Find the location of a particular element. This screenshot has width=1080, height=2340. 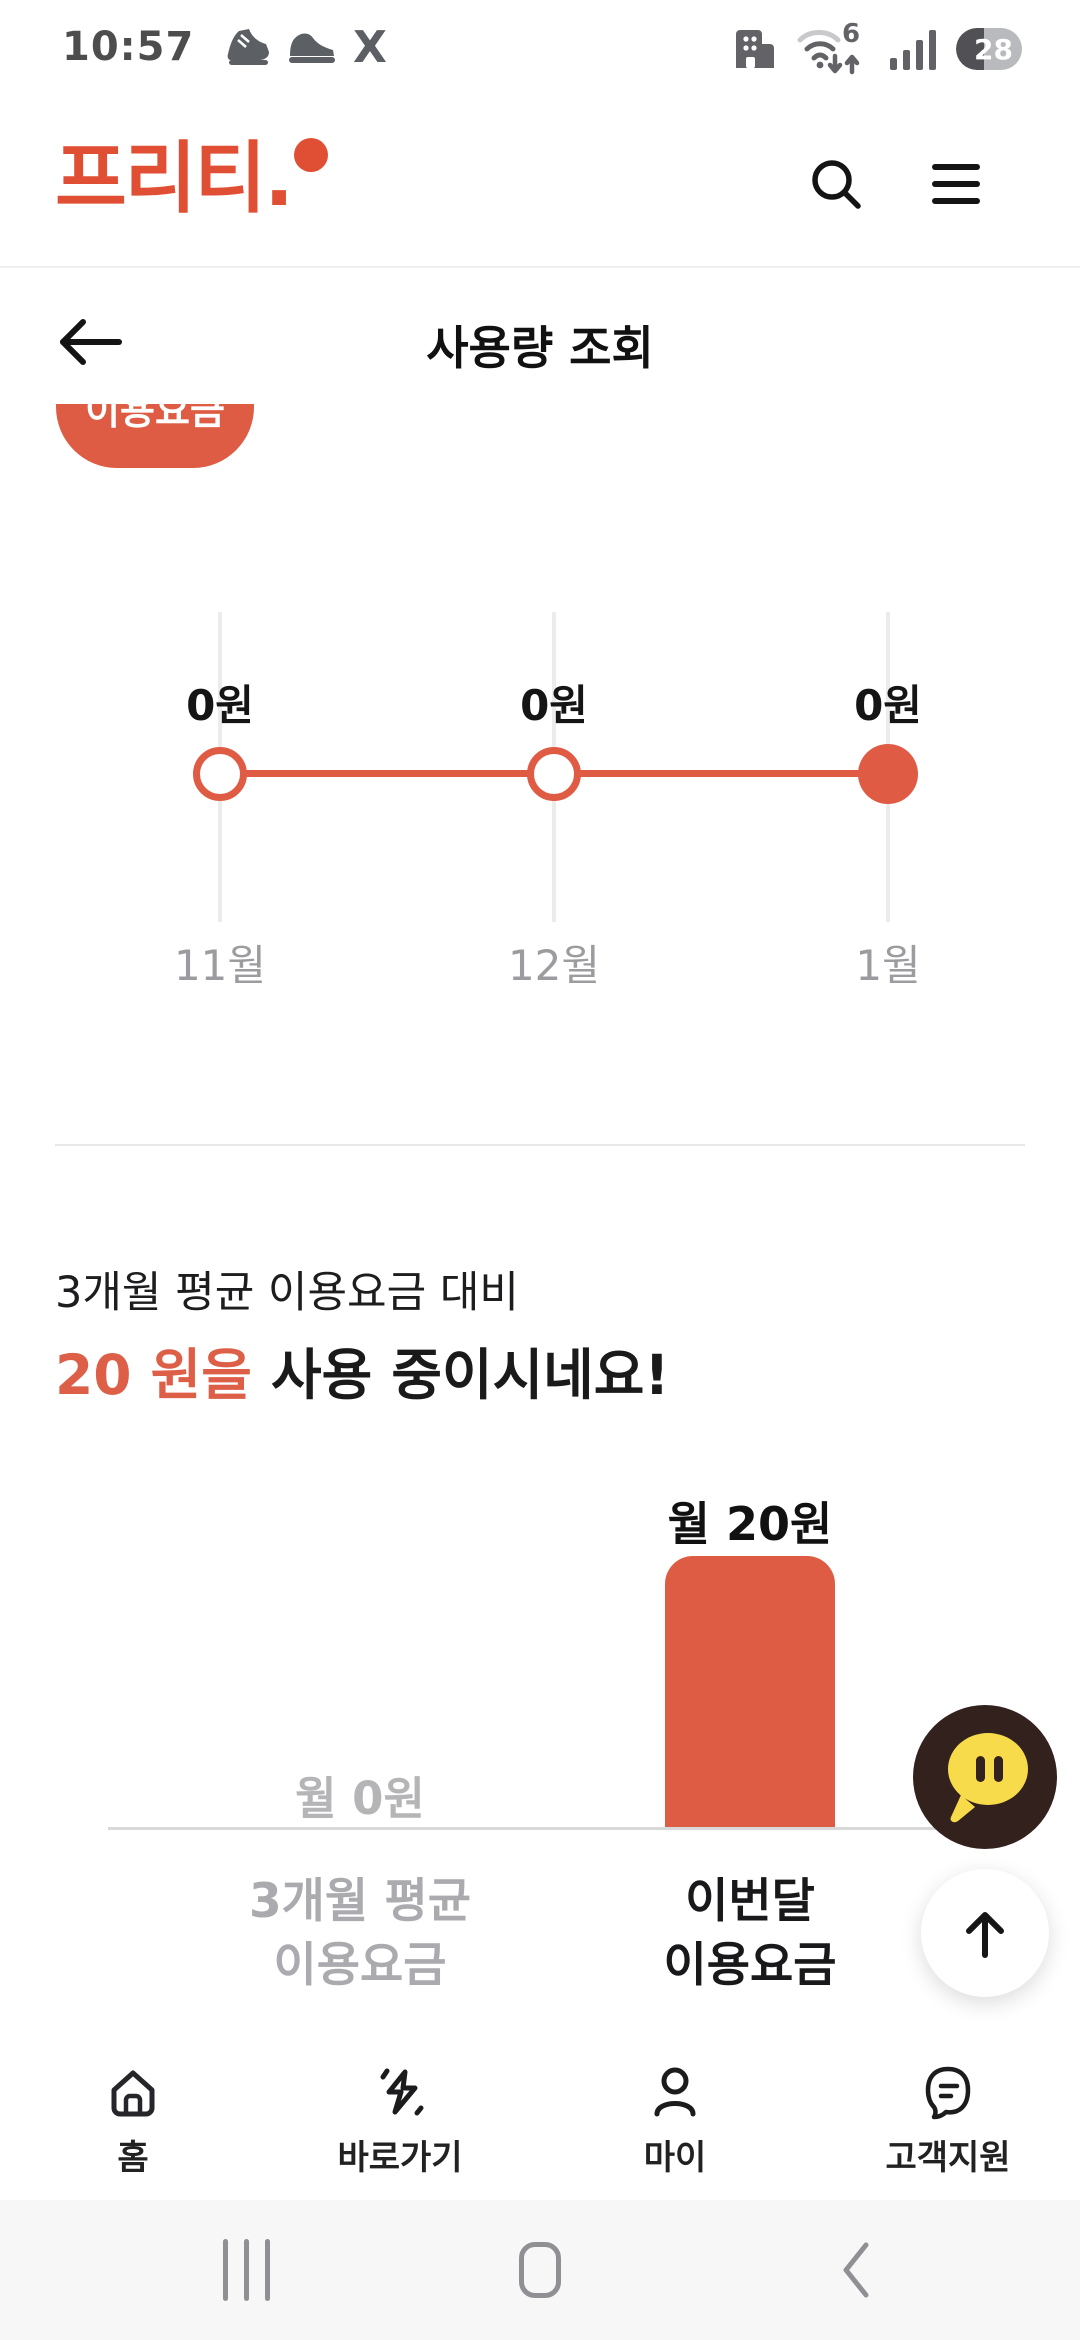

nav-label: 고객지원 is located at coordinates (948, 2158).